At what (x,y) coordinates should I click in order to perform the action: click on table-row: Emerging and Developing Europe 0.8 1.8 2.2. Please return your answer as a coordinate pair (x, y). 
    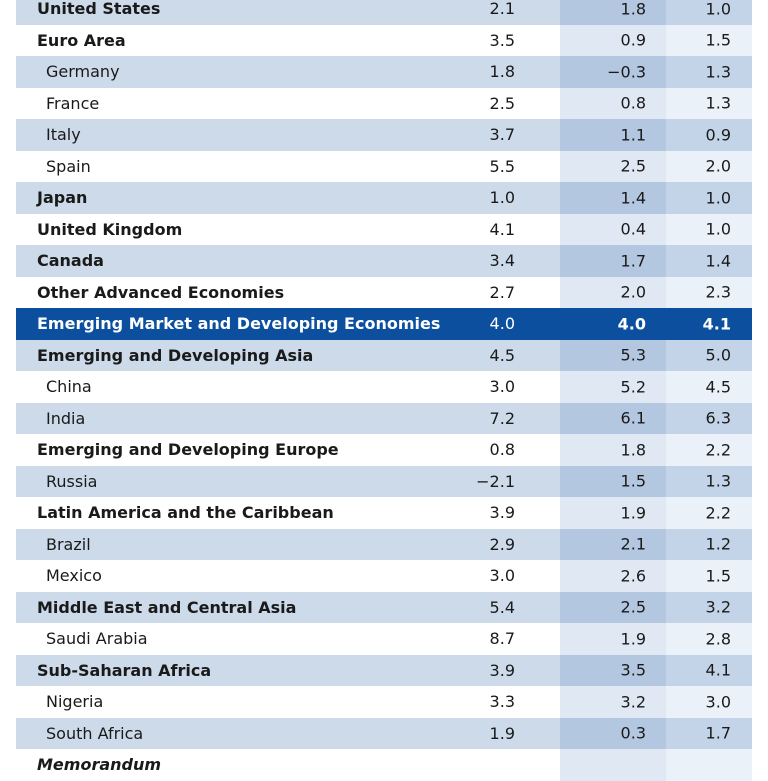
    Looking at the image, I should click on (384, 450).